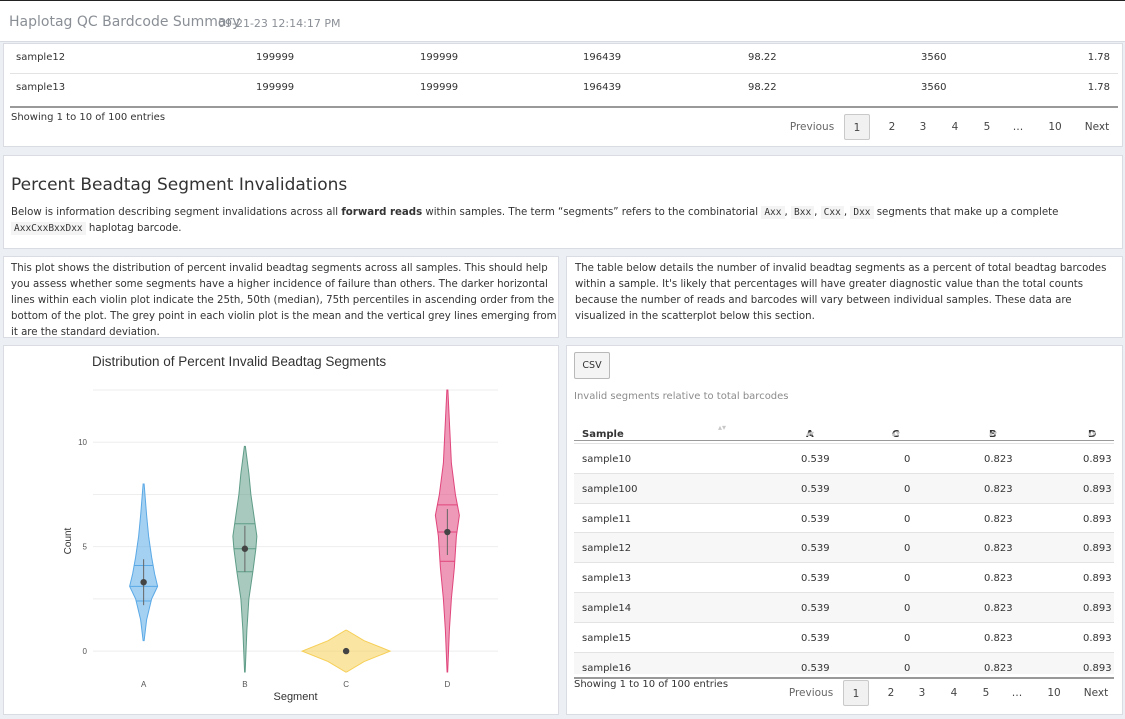  I want to click on column-header-label: D, so click(1092, 434).